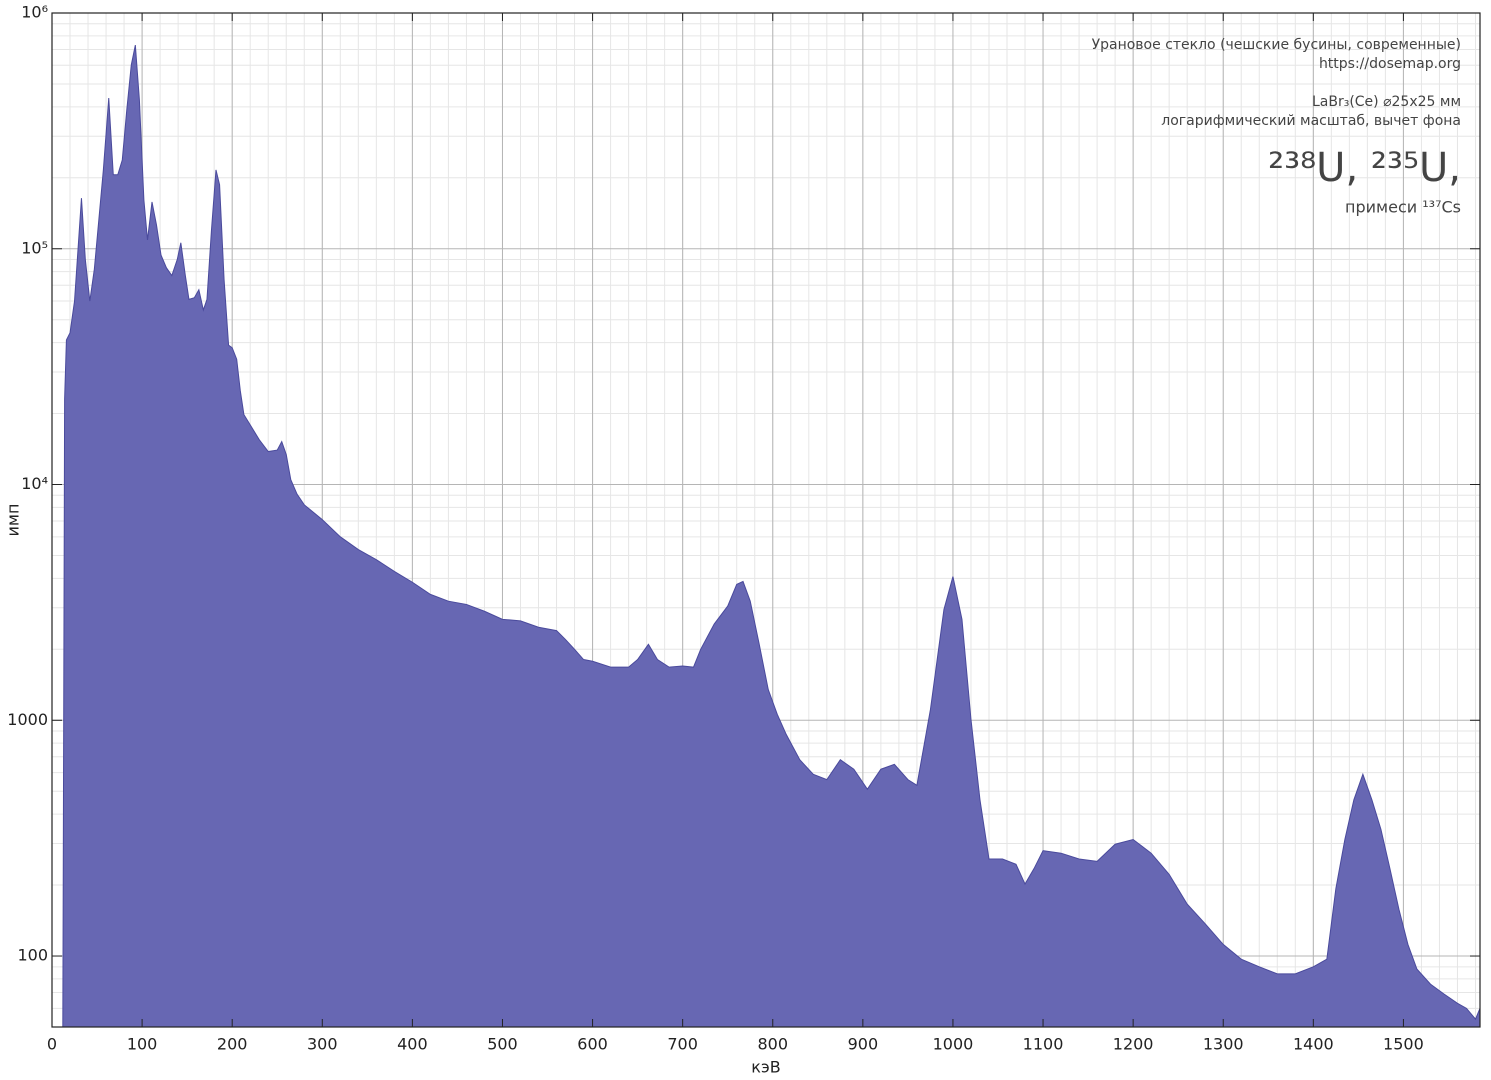 The width and height of the screenshot is (1491, 1080). I want to click on x-tick-label: 900, so click(863, 1044).